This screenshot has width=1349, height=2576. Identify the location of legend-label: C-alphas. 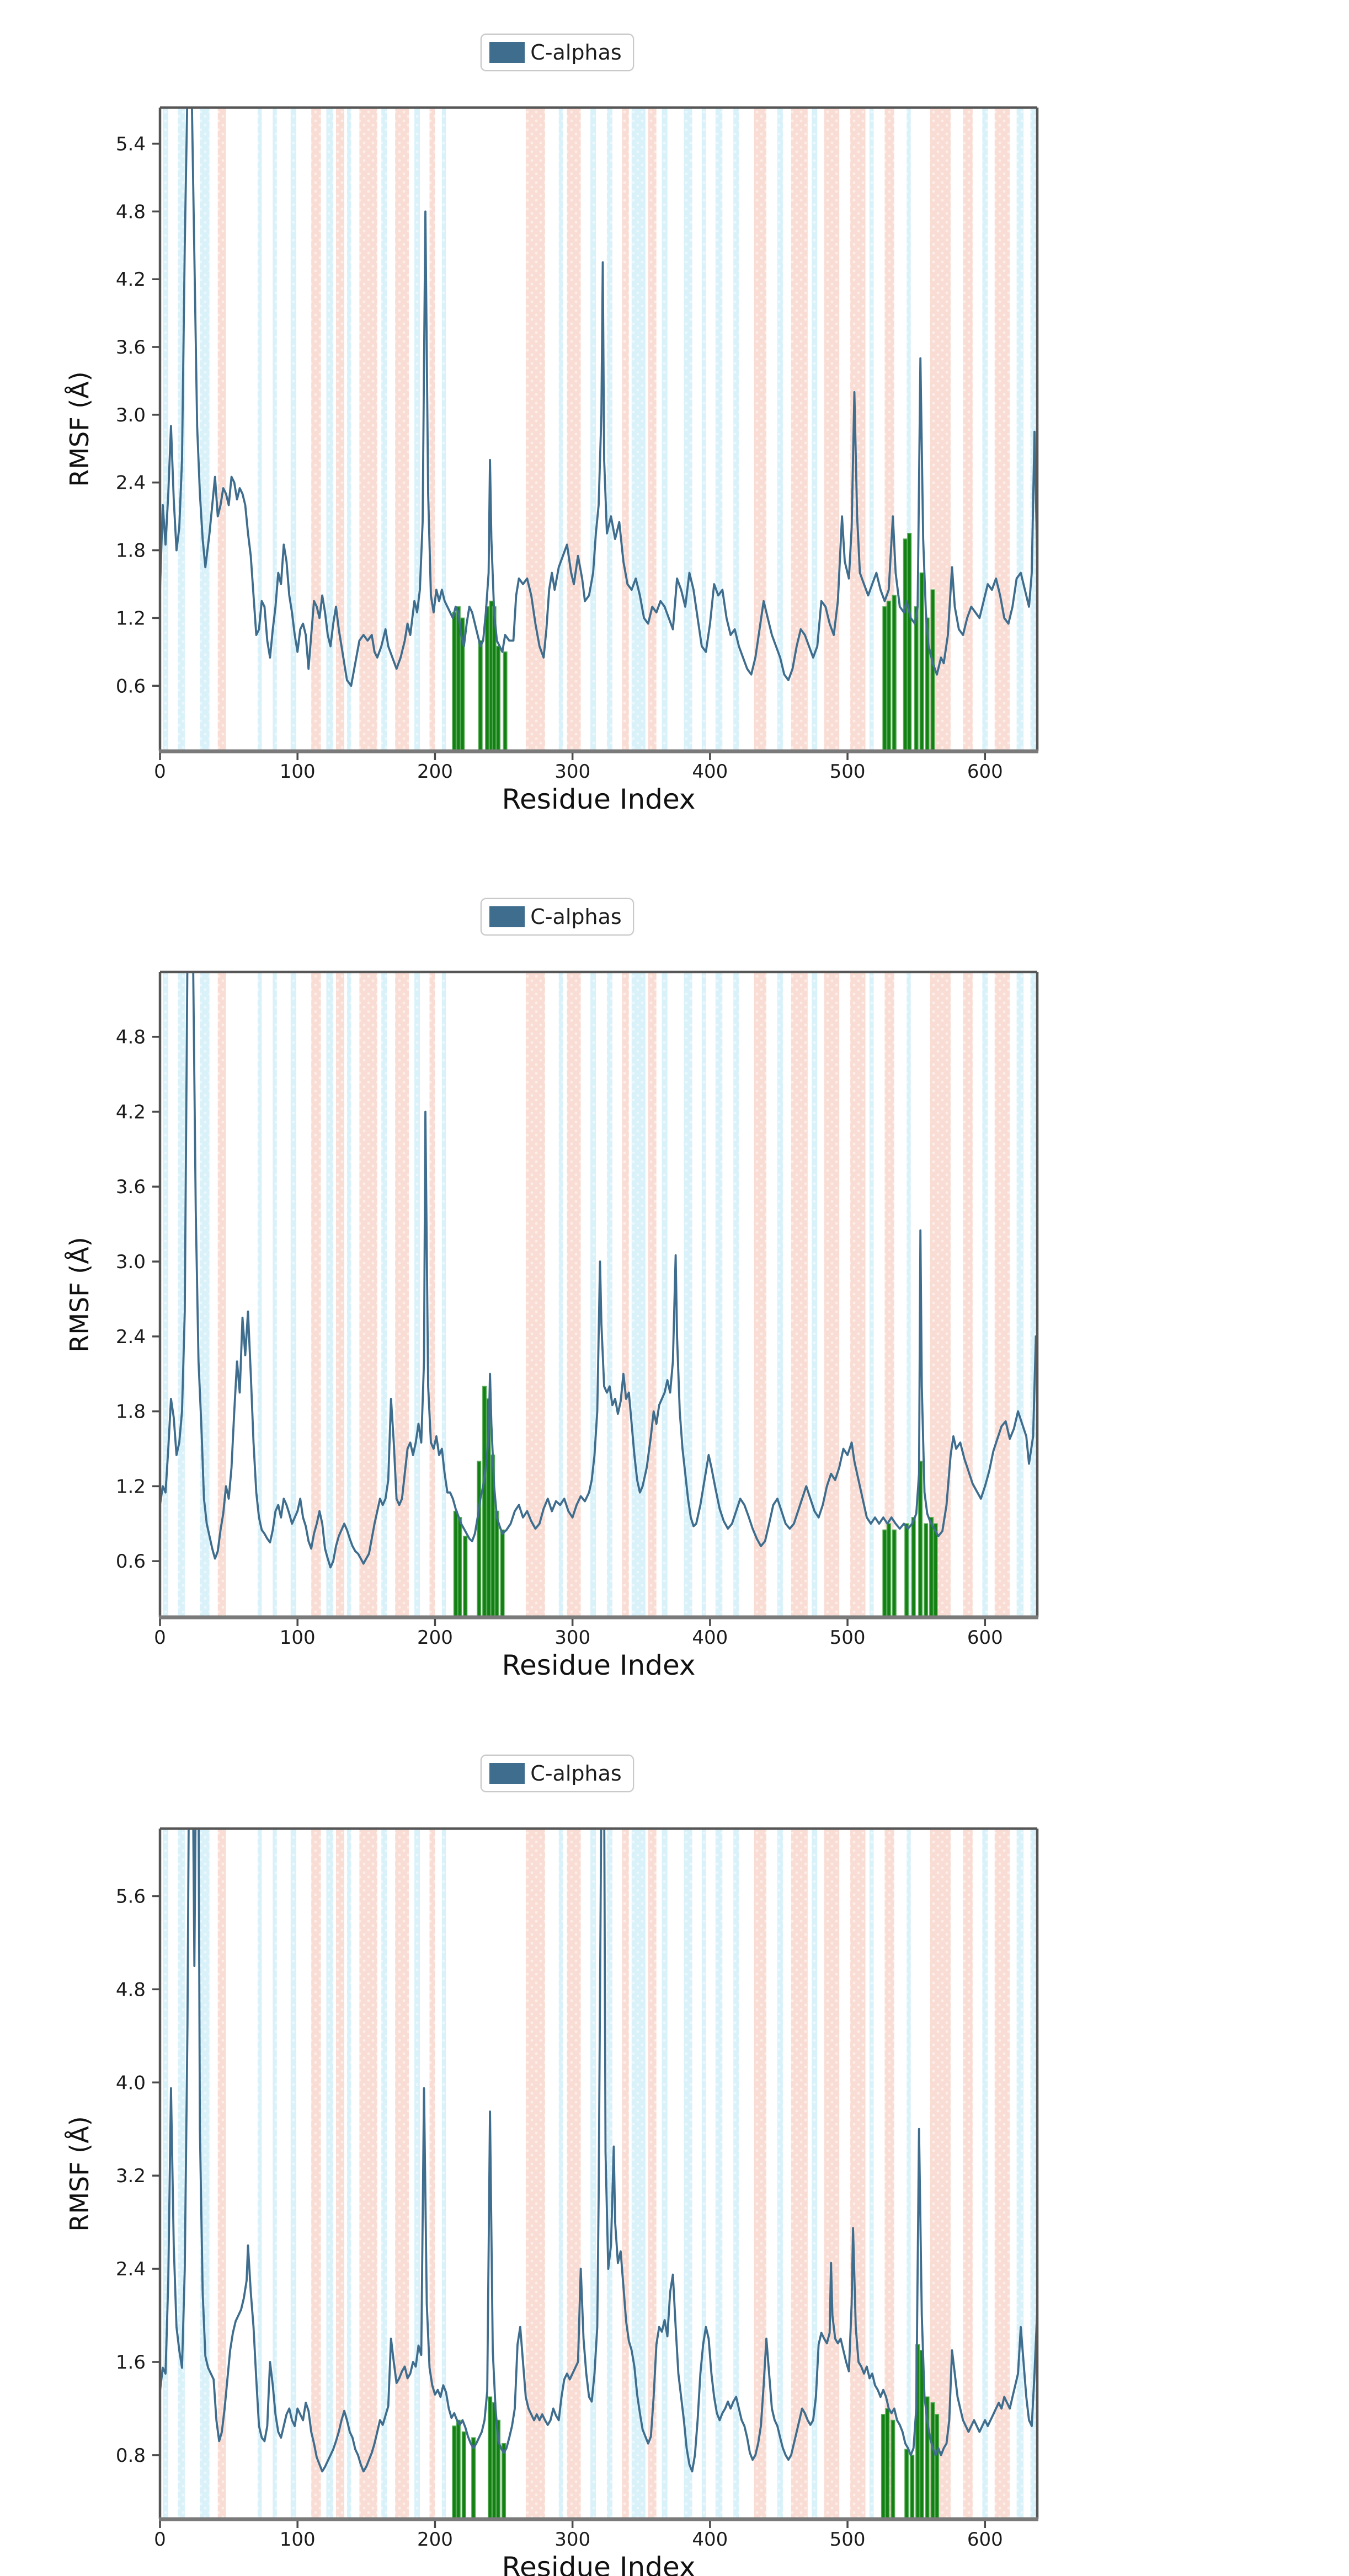
(576, 917).